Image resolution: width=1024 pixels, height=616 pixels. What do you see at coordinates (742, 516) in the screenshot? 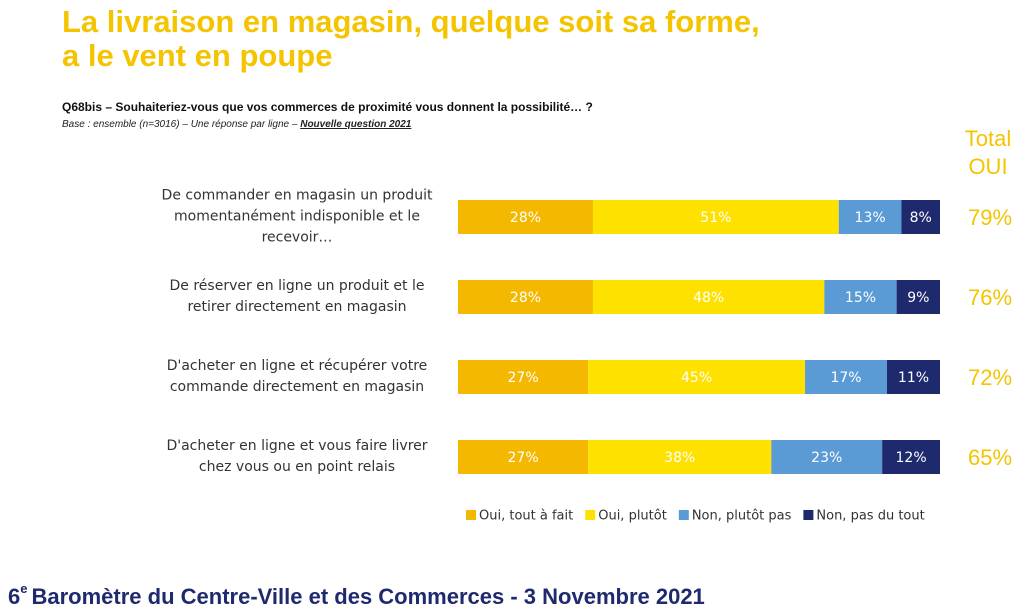
I see `legend-label: Non, plutôt pas` at bounding box center [742, 516].